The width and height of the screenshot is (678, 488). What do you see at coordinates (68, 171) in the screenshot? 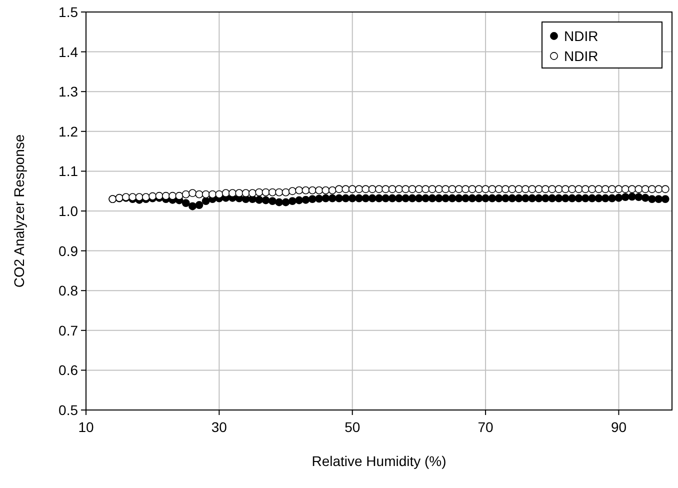
I see `y-tick-label: 1.1` at bounding box center [68, 171].